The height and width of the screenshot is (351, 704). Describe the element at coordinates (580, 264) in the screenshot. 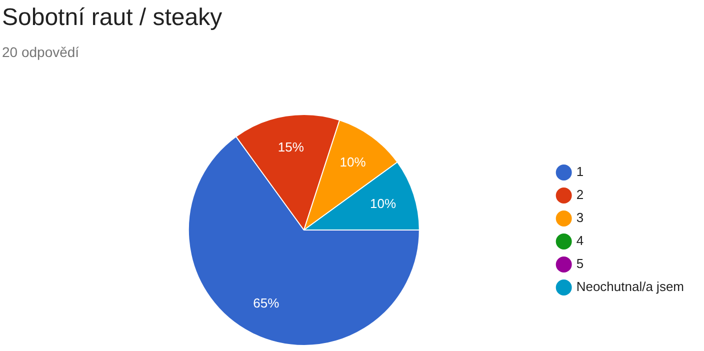

I see `legend-label: 5` at that location.